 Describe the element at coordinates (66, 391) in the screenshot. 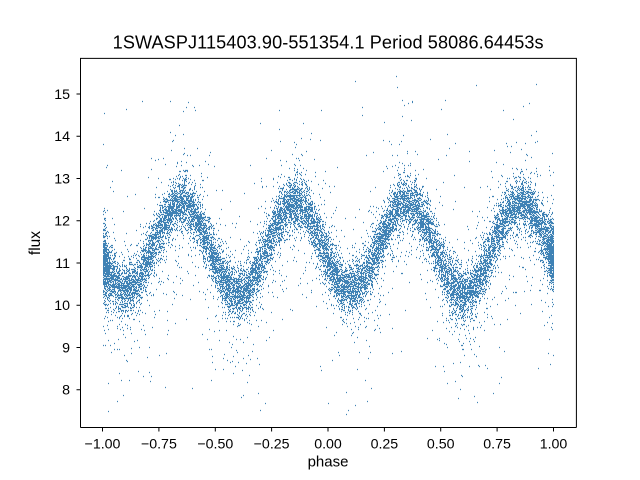

I see `svg-text: 8` at that location.